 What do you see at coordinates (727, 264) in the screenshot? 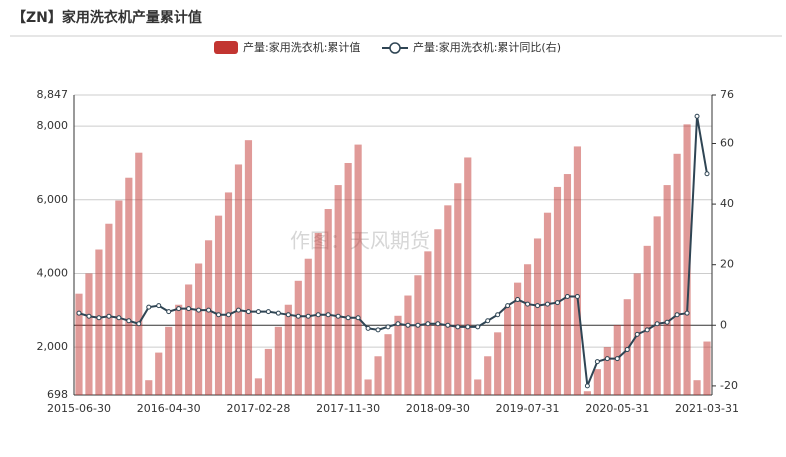
I see `y2-tick-label: 20` at bounding box center [727, 264].